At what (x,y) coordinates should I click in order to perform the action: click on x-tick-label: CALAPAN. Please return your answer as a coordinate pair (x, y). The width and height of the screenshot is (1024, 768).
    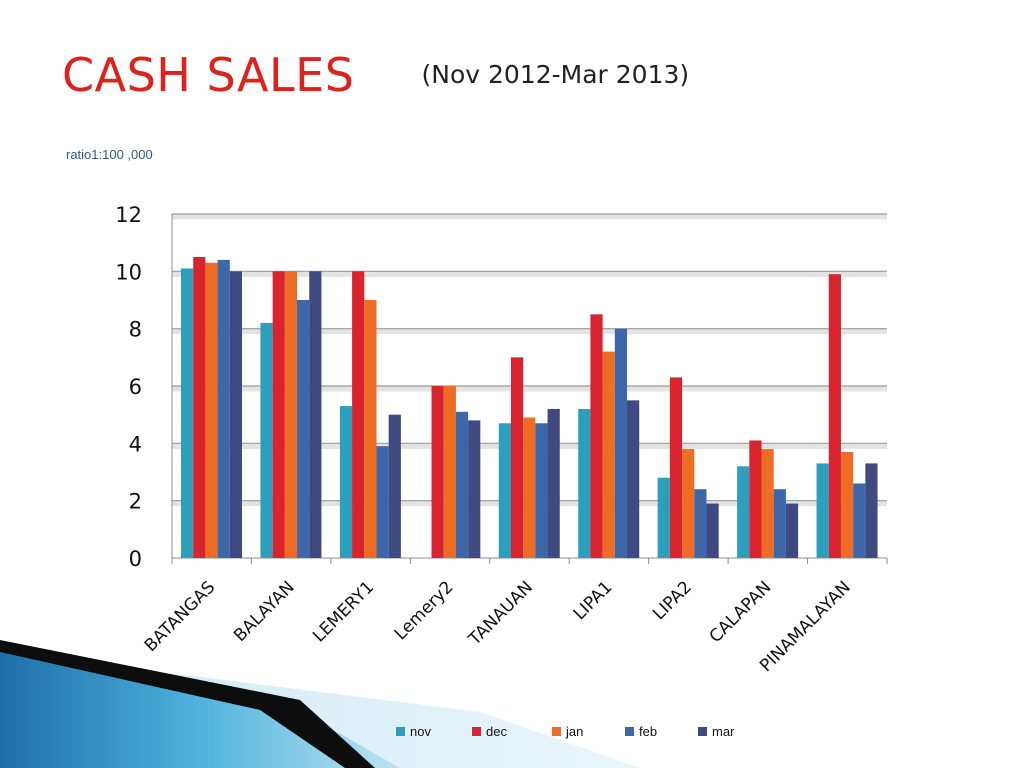
    Looking at the image, I should click on (741, 612).